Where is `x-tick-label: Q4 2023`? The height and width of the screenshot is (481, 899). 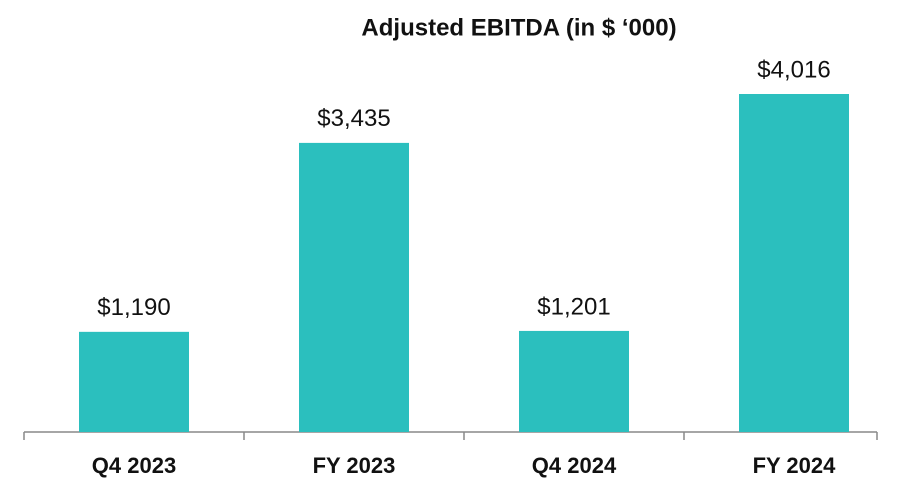 x-tick-label: Q4 2023 is located at coordinates (134, 465).